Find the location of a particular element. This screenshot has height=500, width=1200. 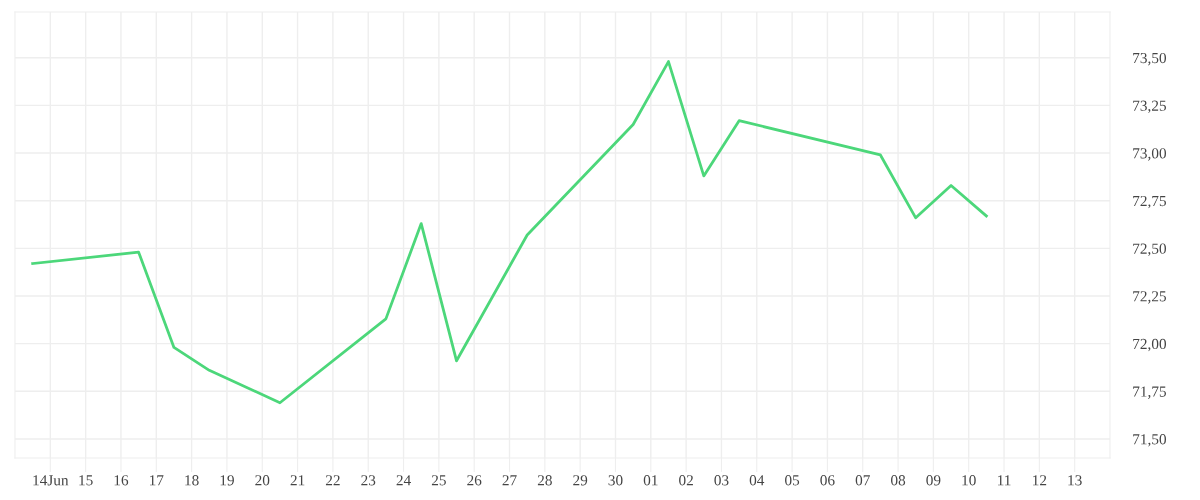

x-tick-label: 17 is located at coordinates (157, 480).